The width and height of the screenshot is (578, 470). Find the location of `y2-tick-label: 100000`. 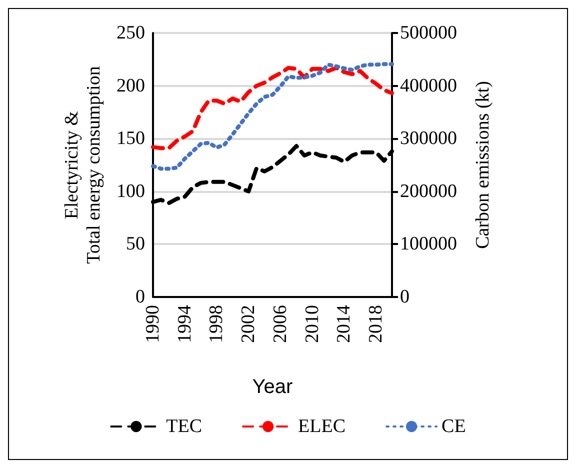

y2-tick-label: 100000 is located at coordinates (428, 244).